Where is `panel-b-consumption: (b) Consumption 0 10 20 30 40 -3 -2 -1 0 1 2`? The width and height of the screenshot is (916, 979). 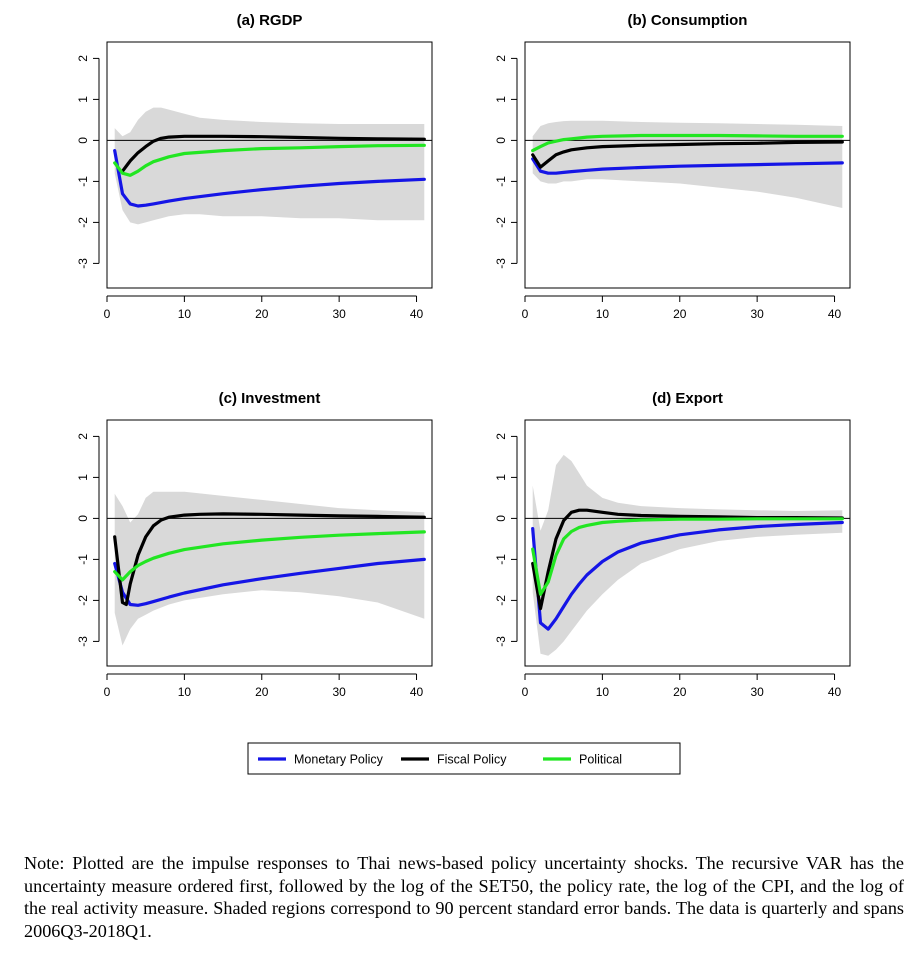
panel-b-consumption: (b) Consumption 0 10 20 30 40 -3 -2 -1 0 1 2 is located at coordinates (672, 166).